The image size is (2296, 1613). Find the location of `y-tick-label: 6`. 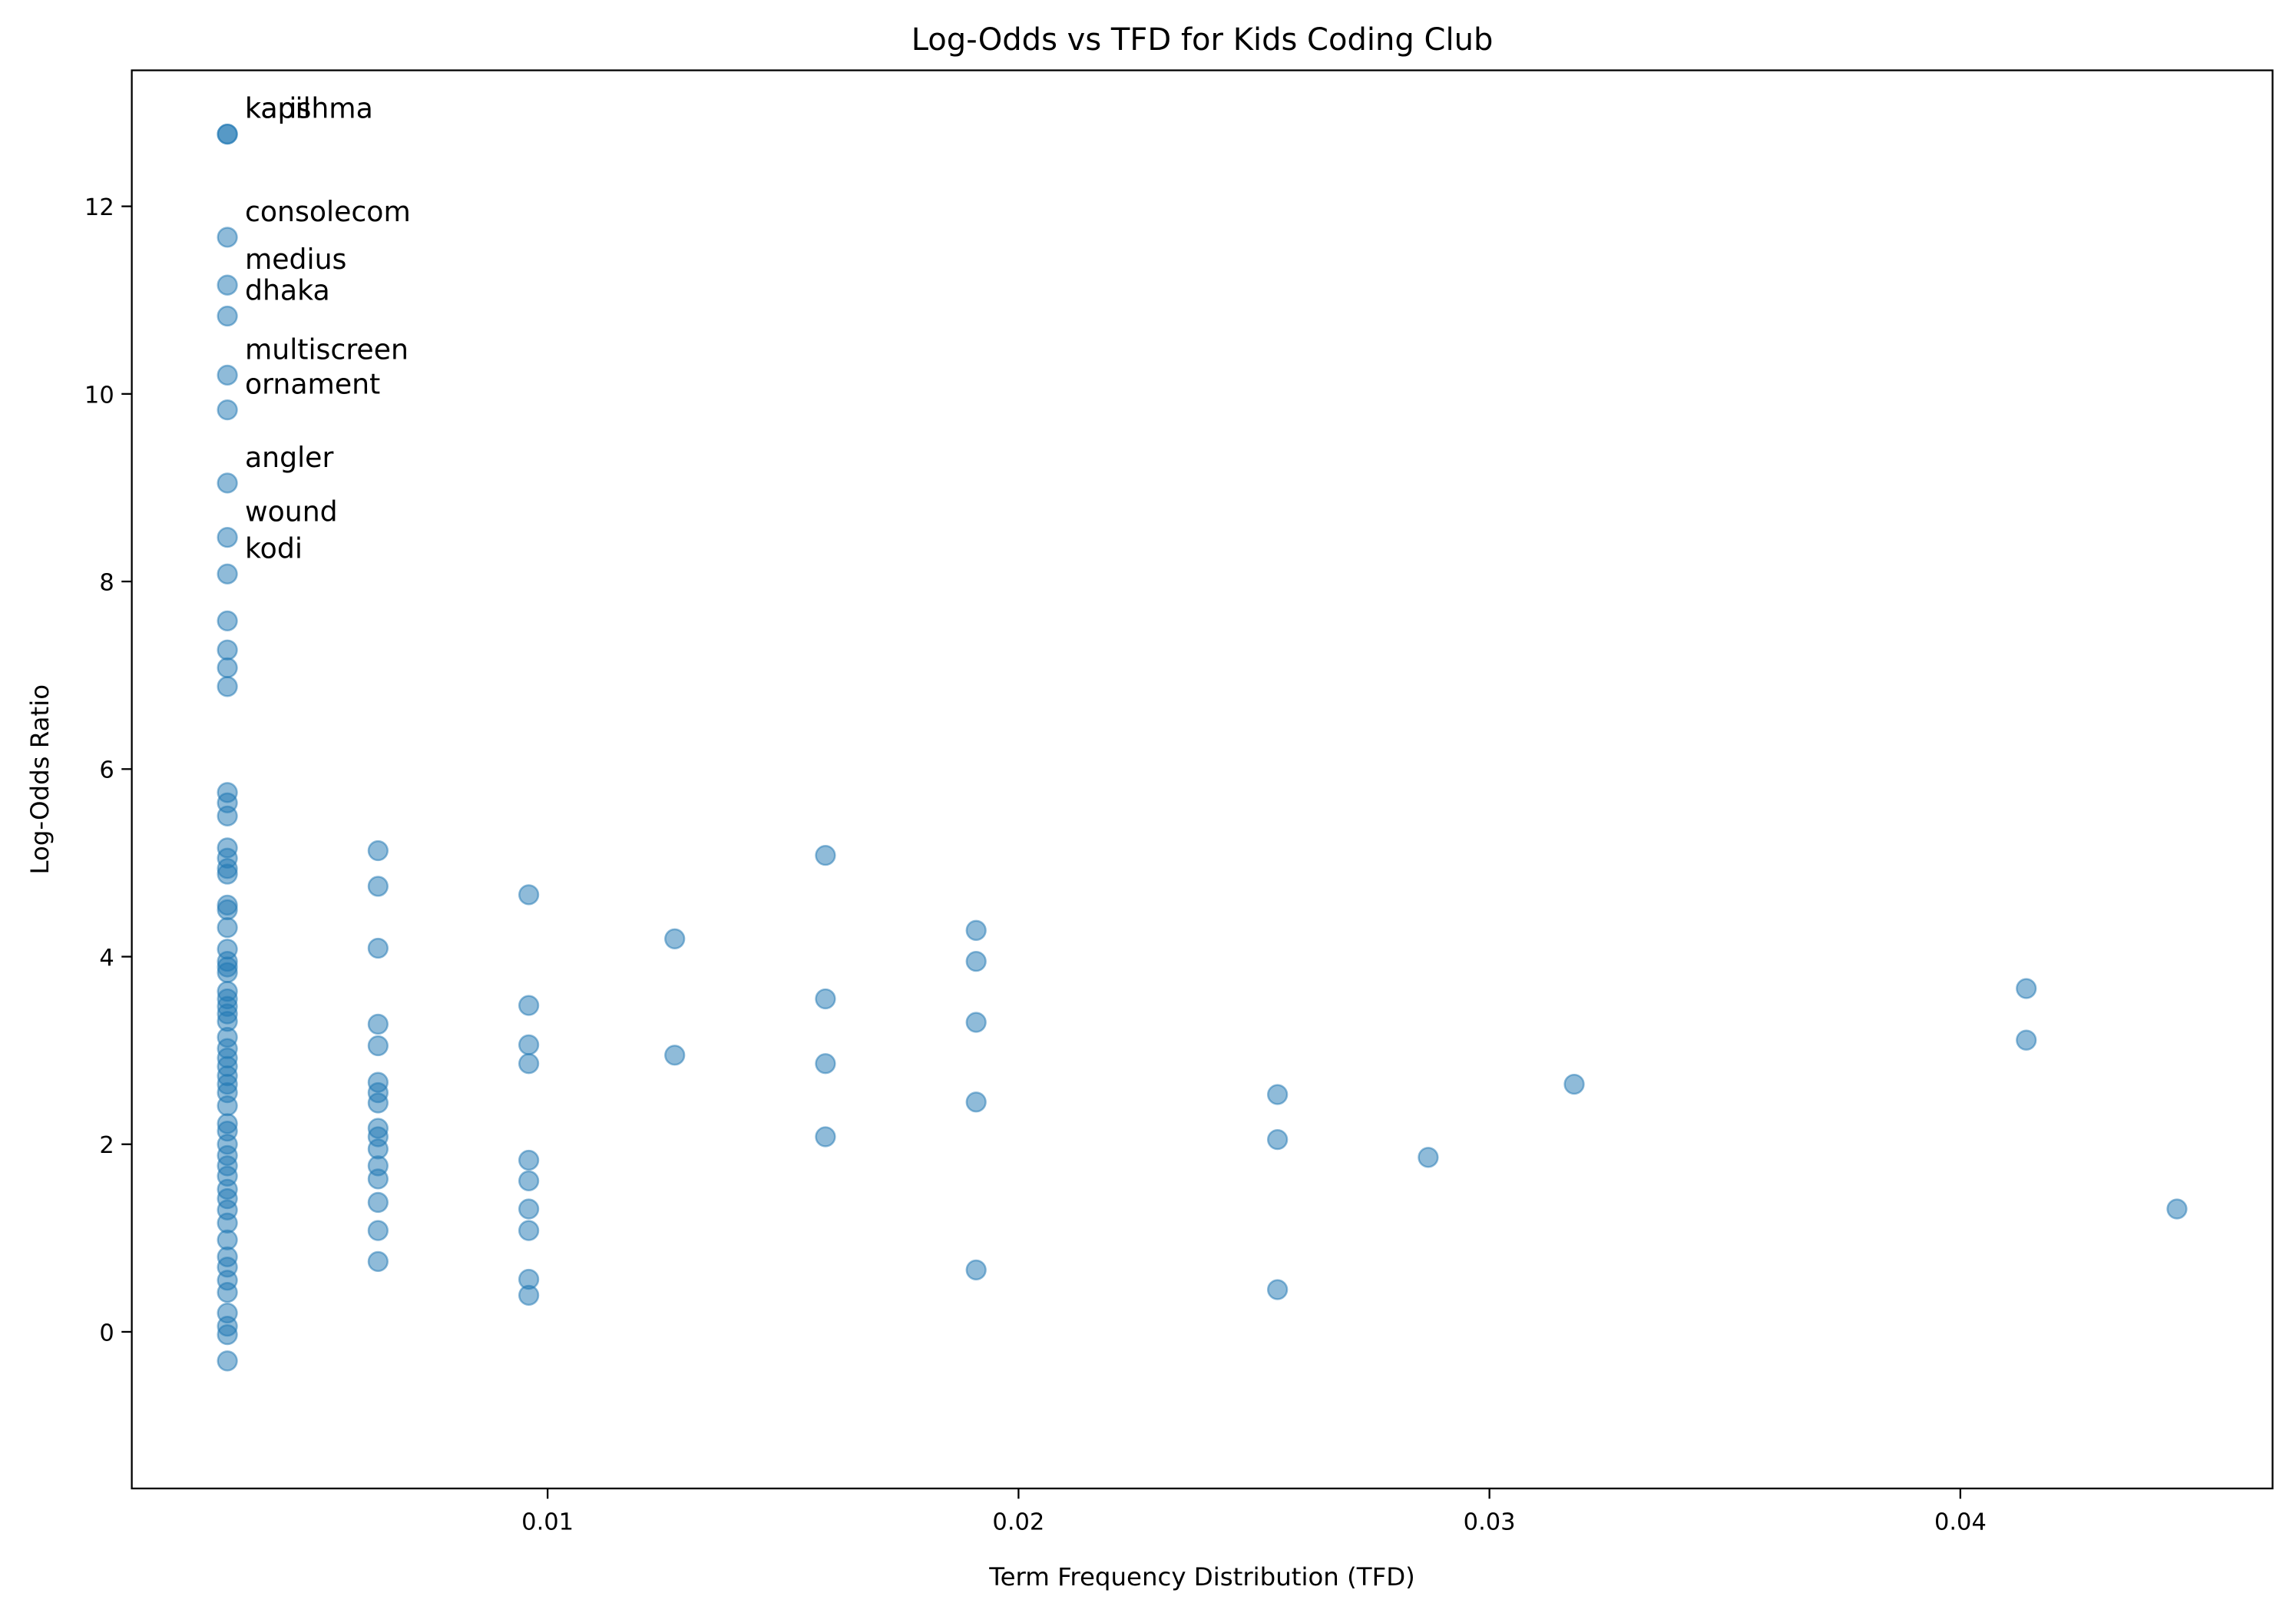

y-tick-label: 6 is located at coordinates (106, 770).